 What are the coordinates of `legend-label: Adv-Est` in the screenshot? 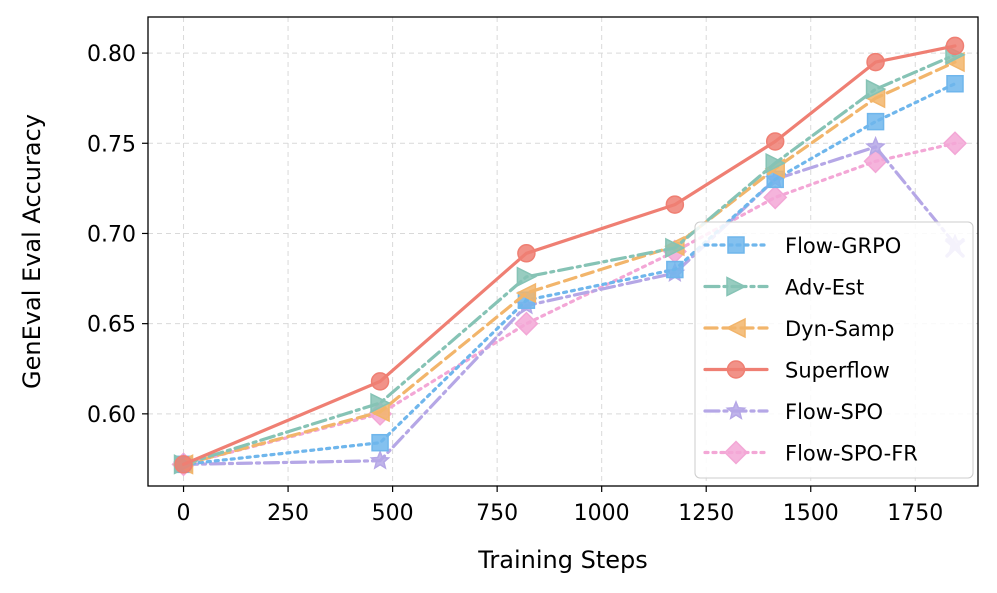 It's located at (824, 288).